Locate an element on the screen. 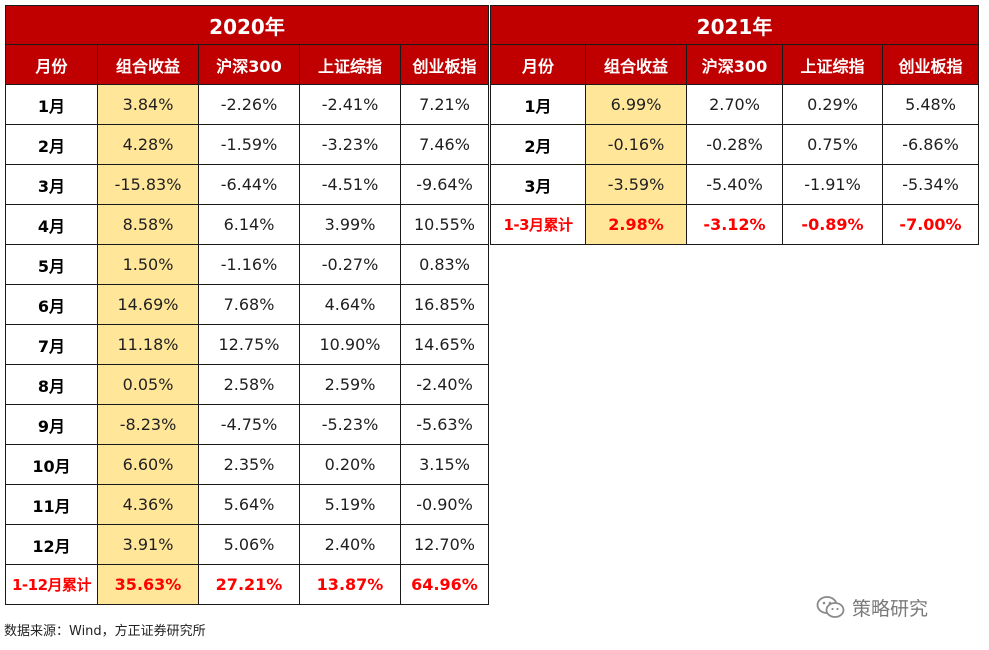 The width and height of the screenshot is (989, 650). value-cell: -15.83% is located at coordinates (148, 184).